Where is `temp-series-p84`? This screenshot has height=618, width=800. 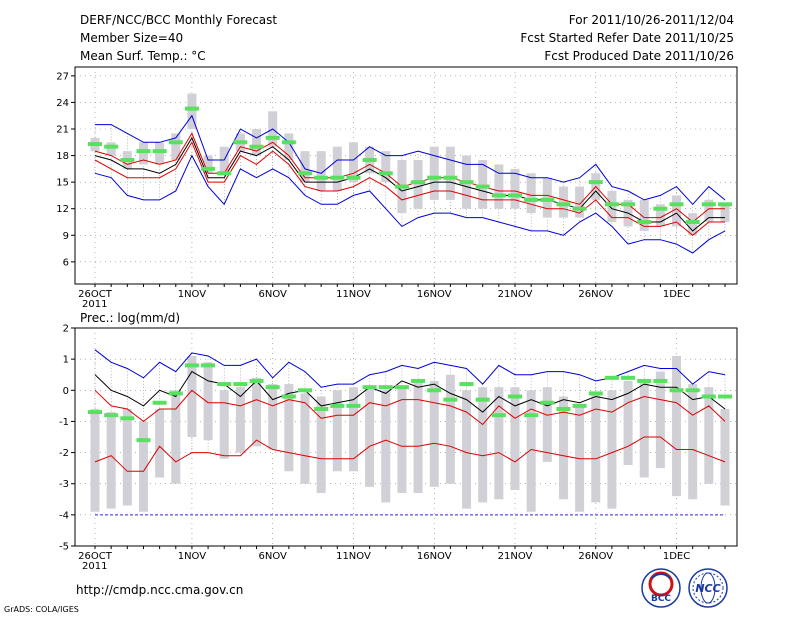
temp-series-p84 is located at coordinates (409, 177).